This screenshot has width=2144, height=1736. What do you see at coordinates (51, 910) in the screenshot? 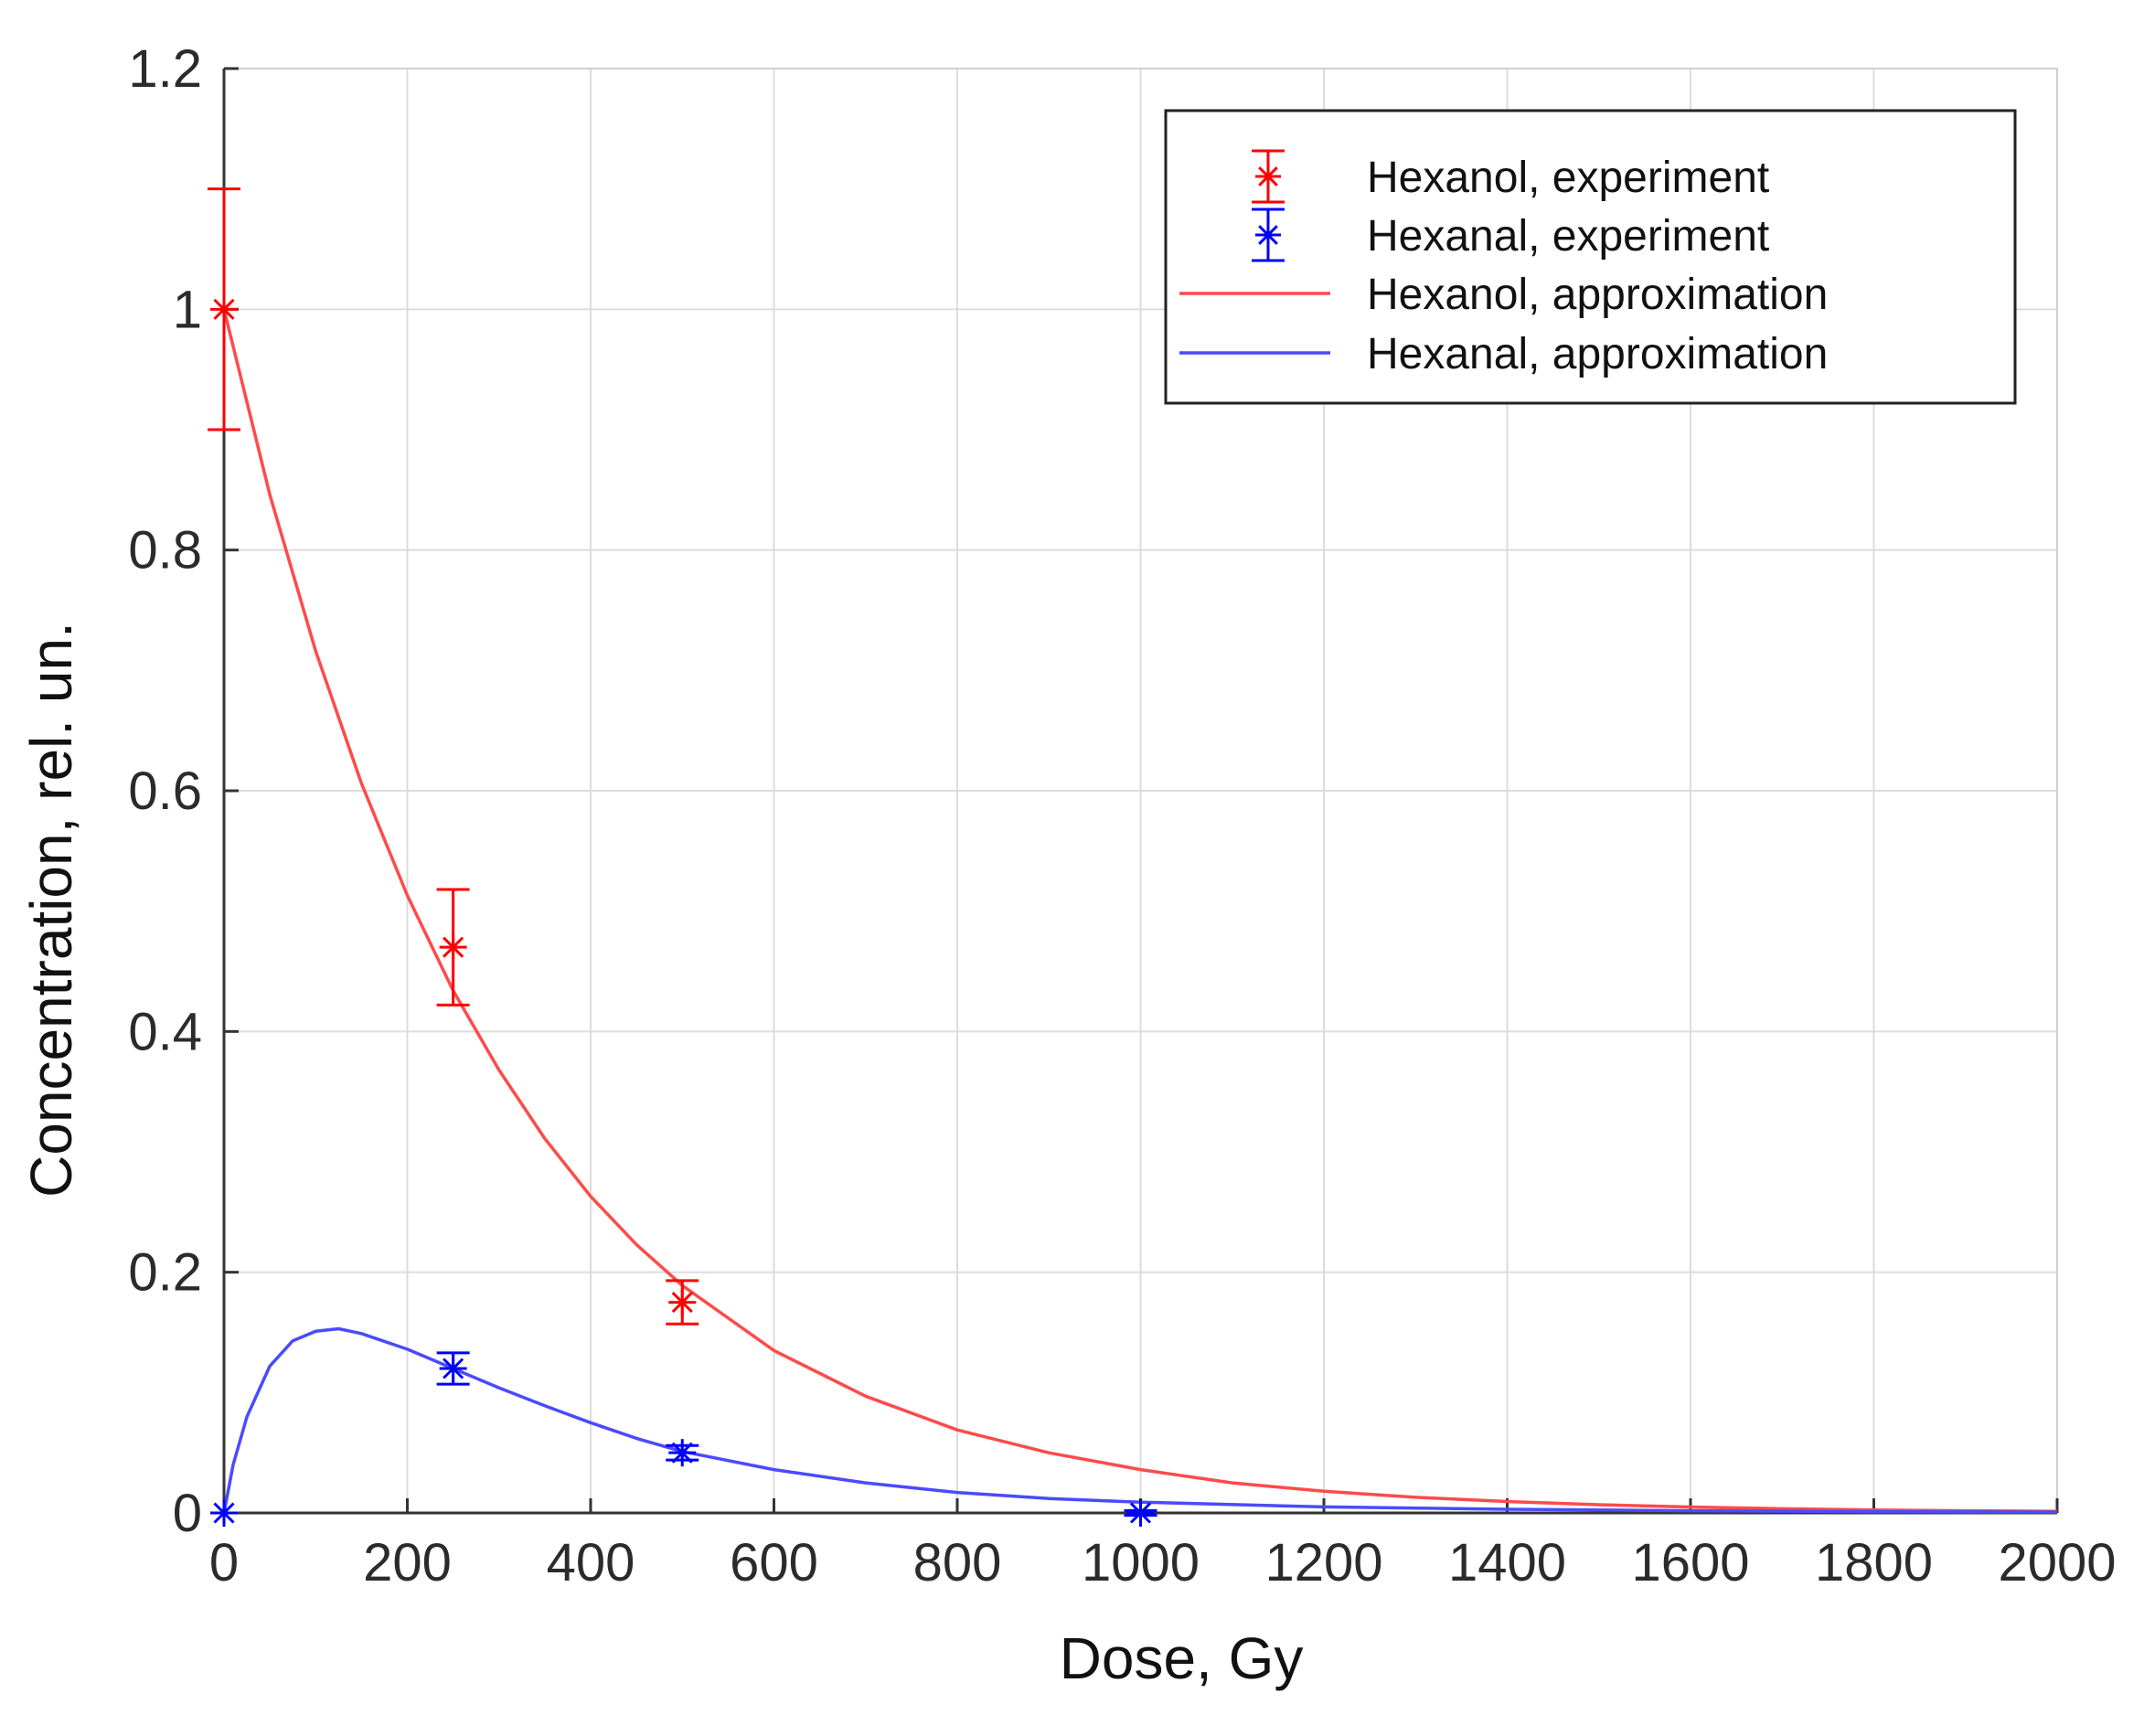
I see `y-axis-title: Concentration, rel. un.` at bounding box center [51, 910].